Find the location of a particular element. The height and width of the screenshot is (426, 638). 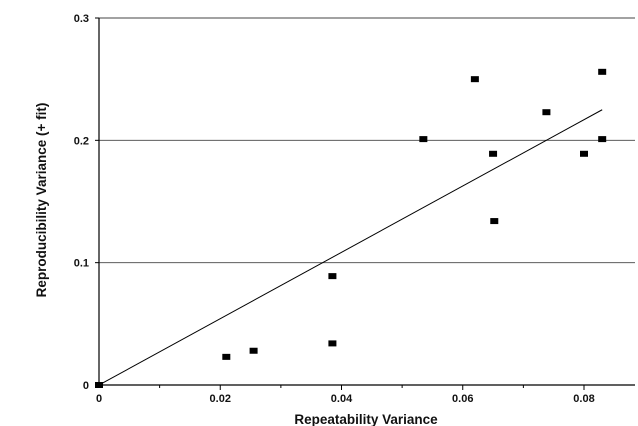

y-tick-label: 0.1 is located at coordinates (81, 264).